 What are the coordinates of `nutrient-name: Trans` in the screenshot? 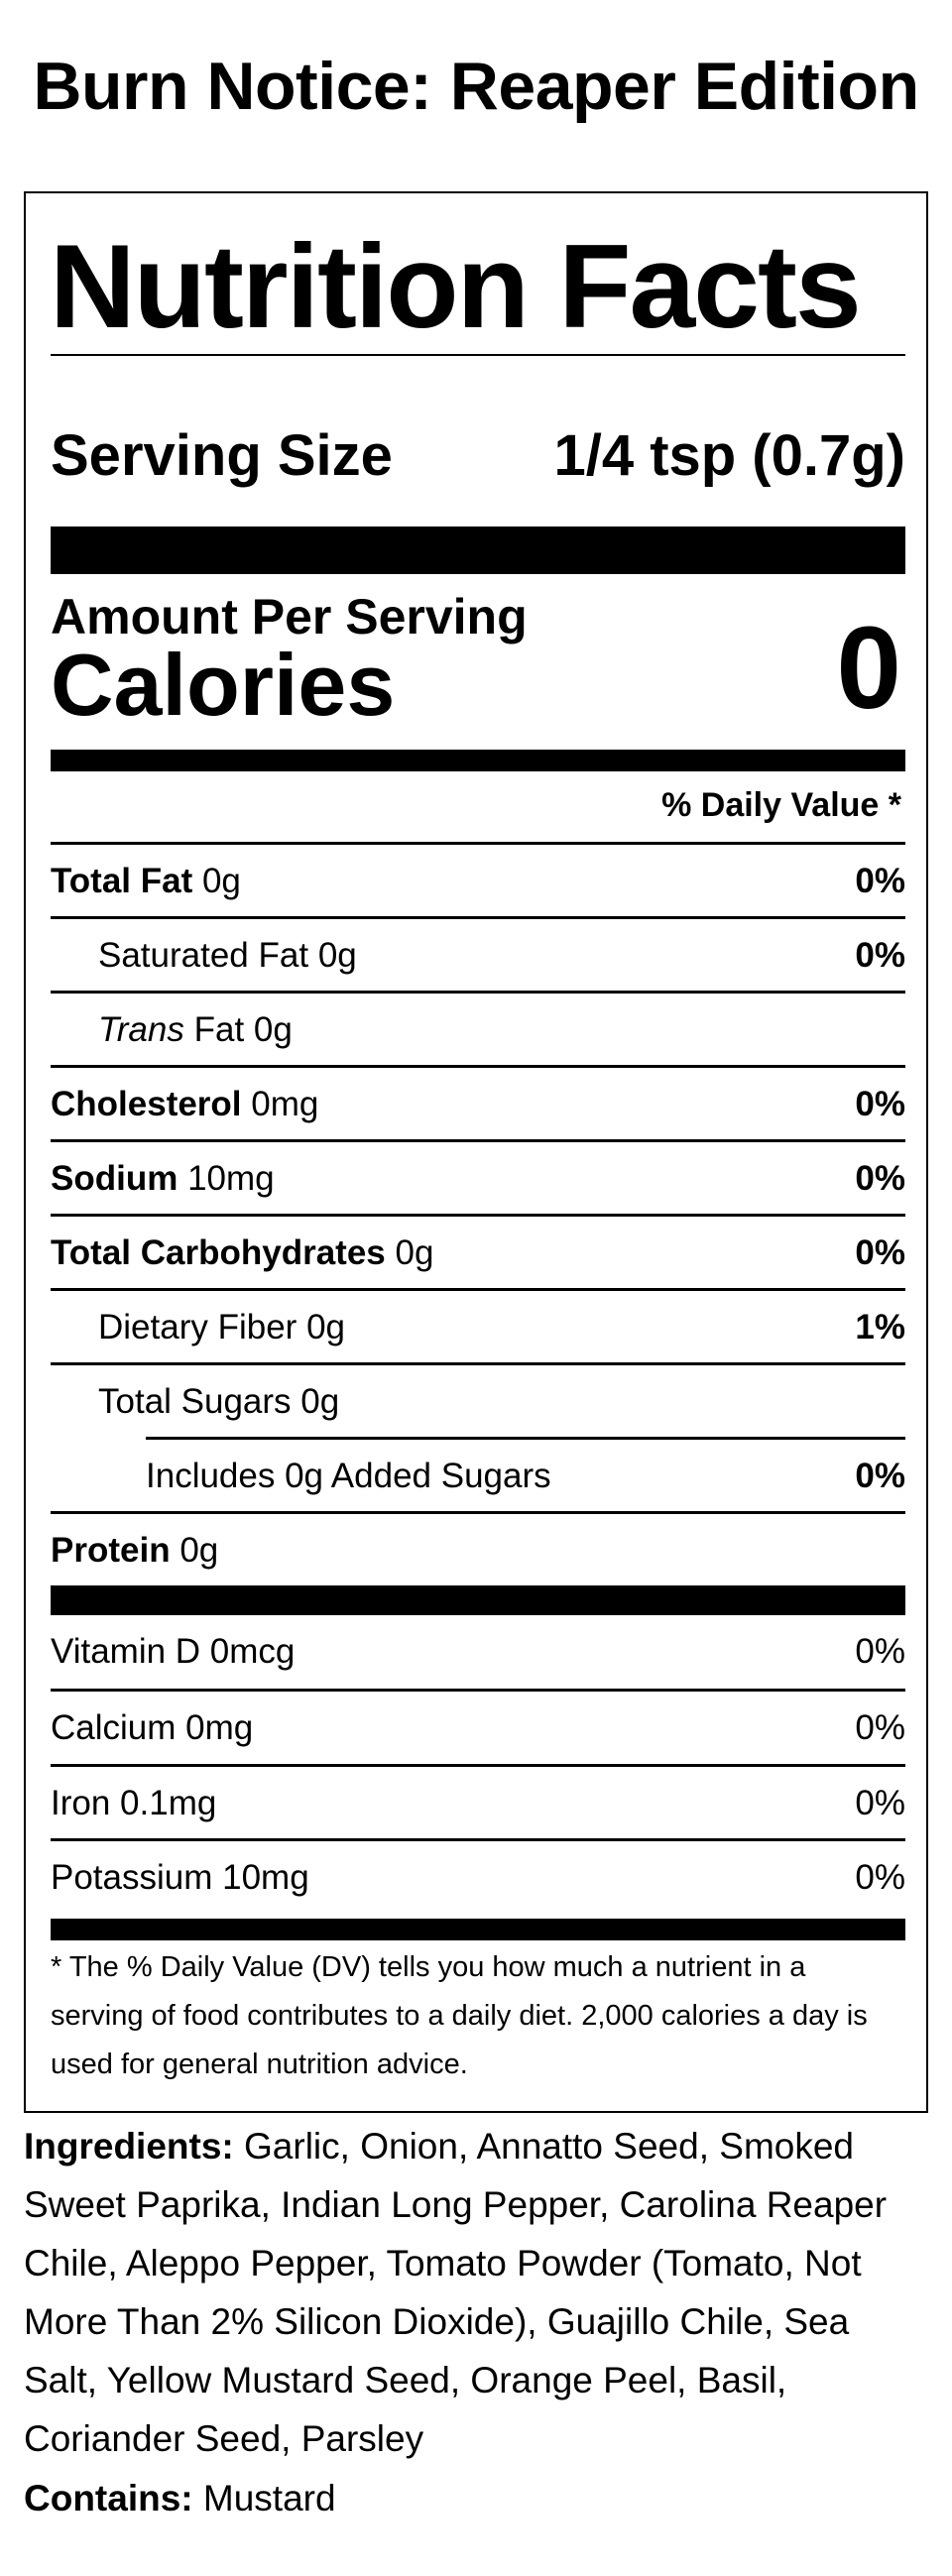 It's located at (141, 1029).